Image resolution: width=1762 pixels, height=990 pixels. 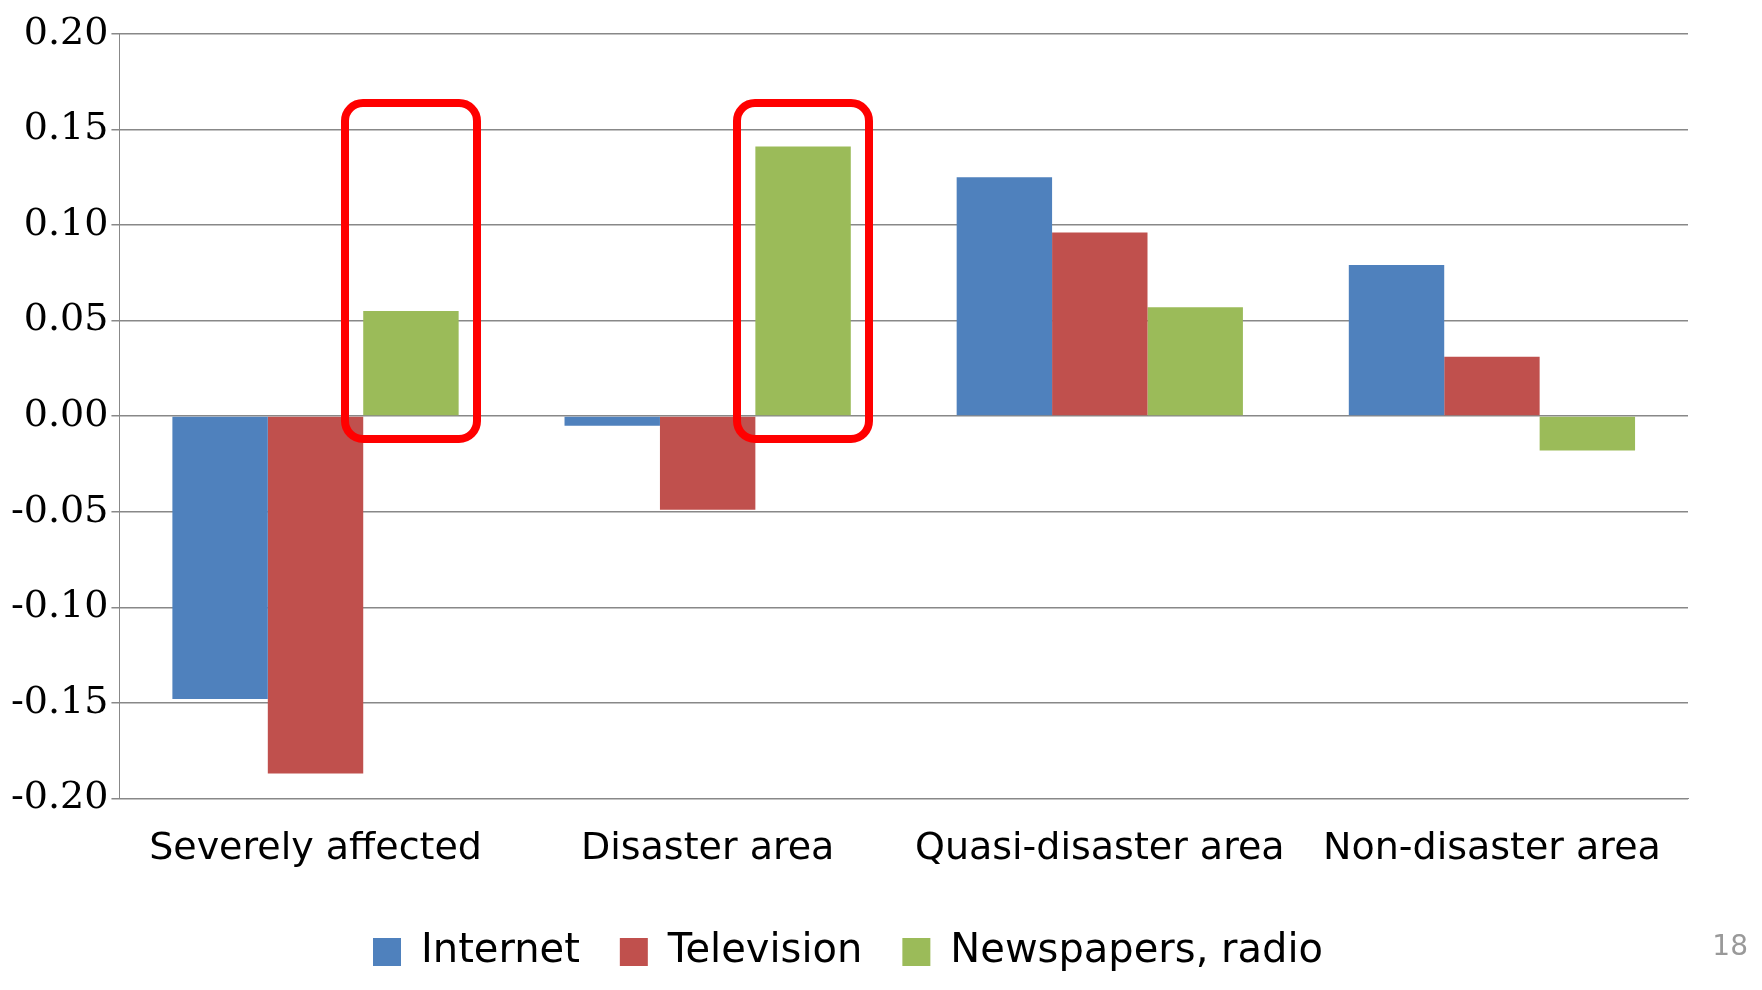 What do you see at coordinates (66, 30) in the screenshot?
I see `y-tick-label: 0.20` at bounding box center [66, 30].